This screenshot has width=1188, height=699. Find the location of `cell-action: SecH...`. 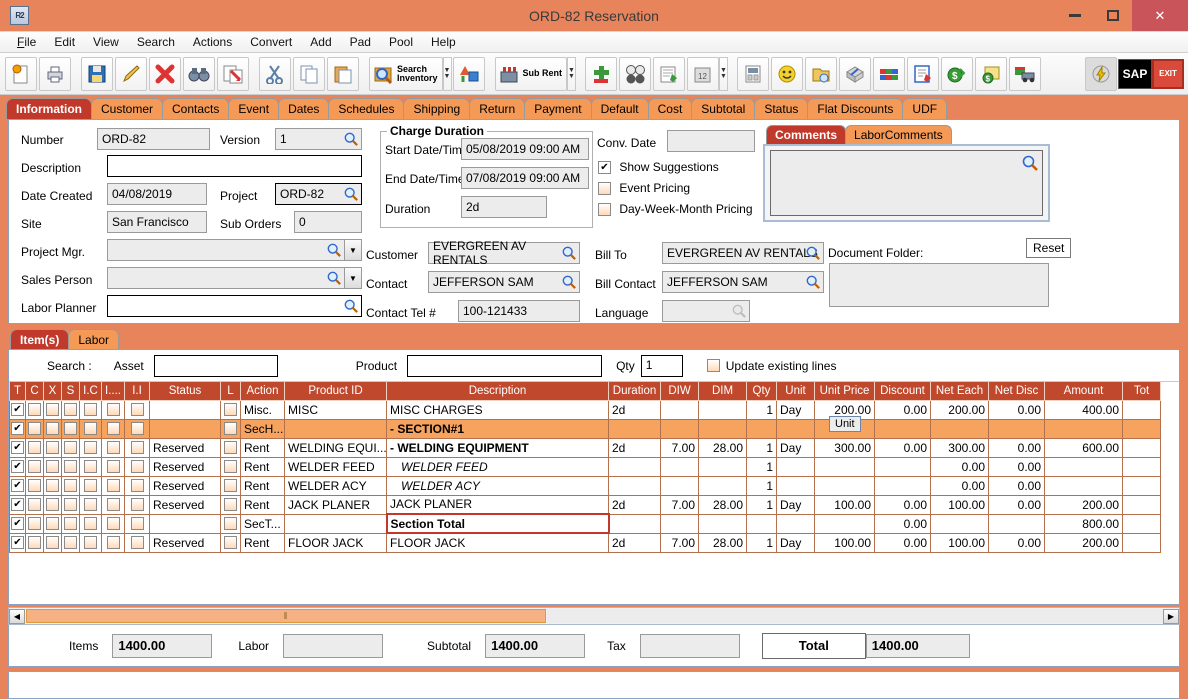

cell-action: SecH... is located at coordinates (262, 428).